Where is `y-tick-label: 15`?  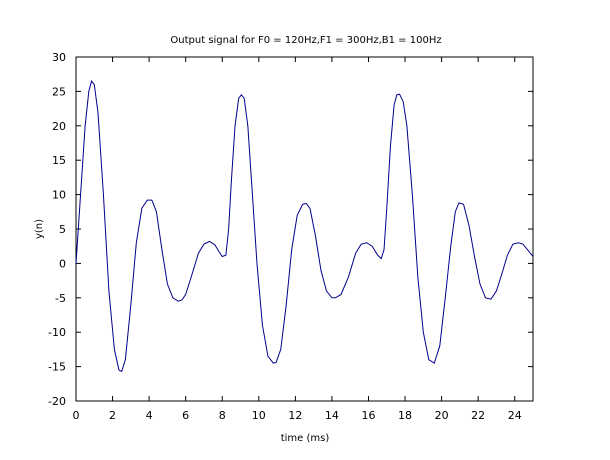
y-tick-label: 15 is located at coordinates (59, 160).